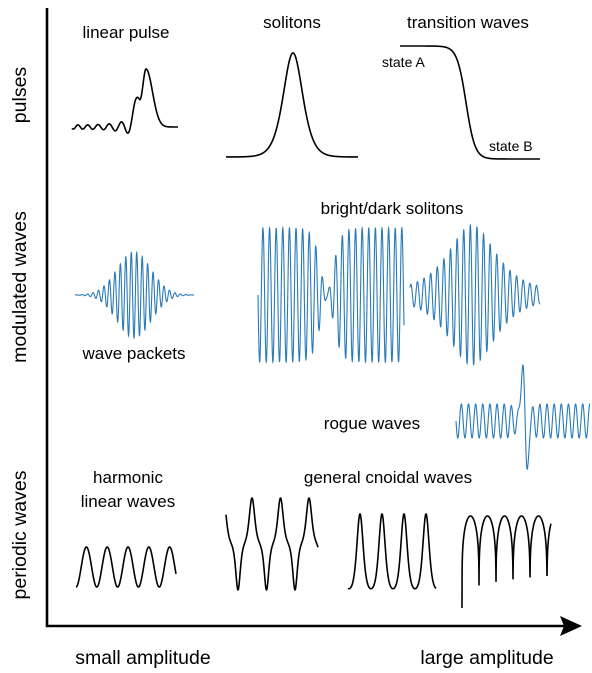 This screenshot has width=592, height=673. What do you see at coordinates (331, 295) in the screenshot?
I see `dark-soliton-curve` at bounding box center [331, 295].